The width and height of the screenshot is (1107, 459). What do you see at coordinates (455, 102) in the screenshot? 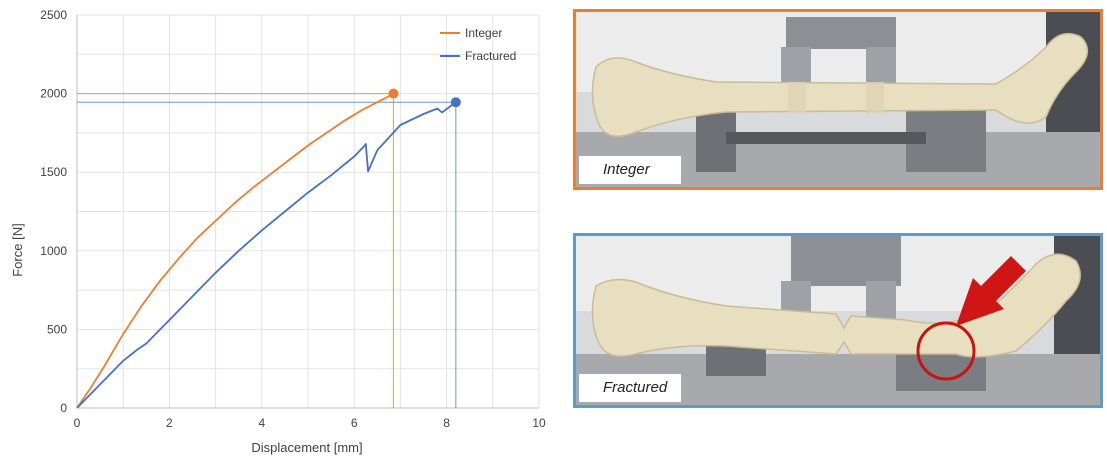
I see `end-point-marker-fractured` at bounding box center [455, 102].